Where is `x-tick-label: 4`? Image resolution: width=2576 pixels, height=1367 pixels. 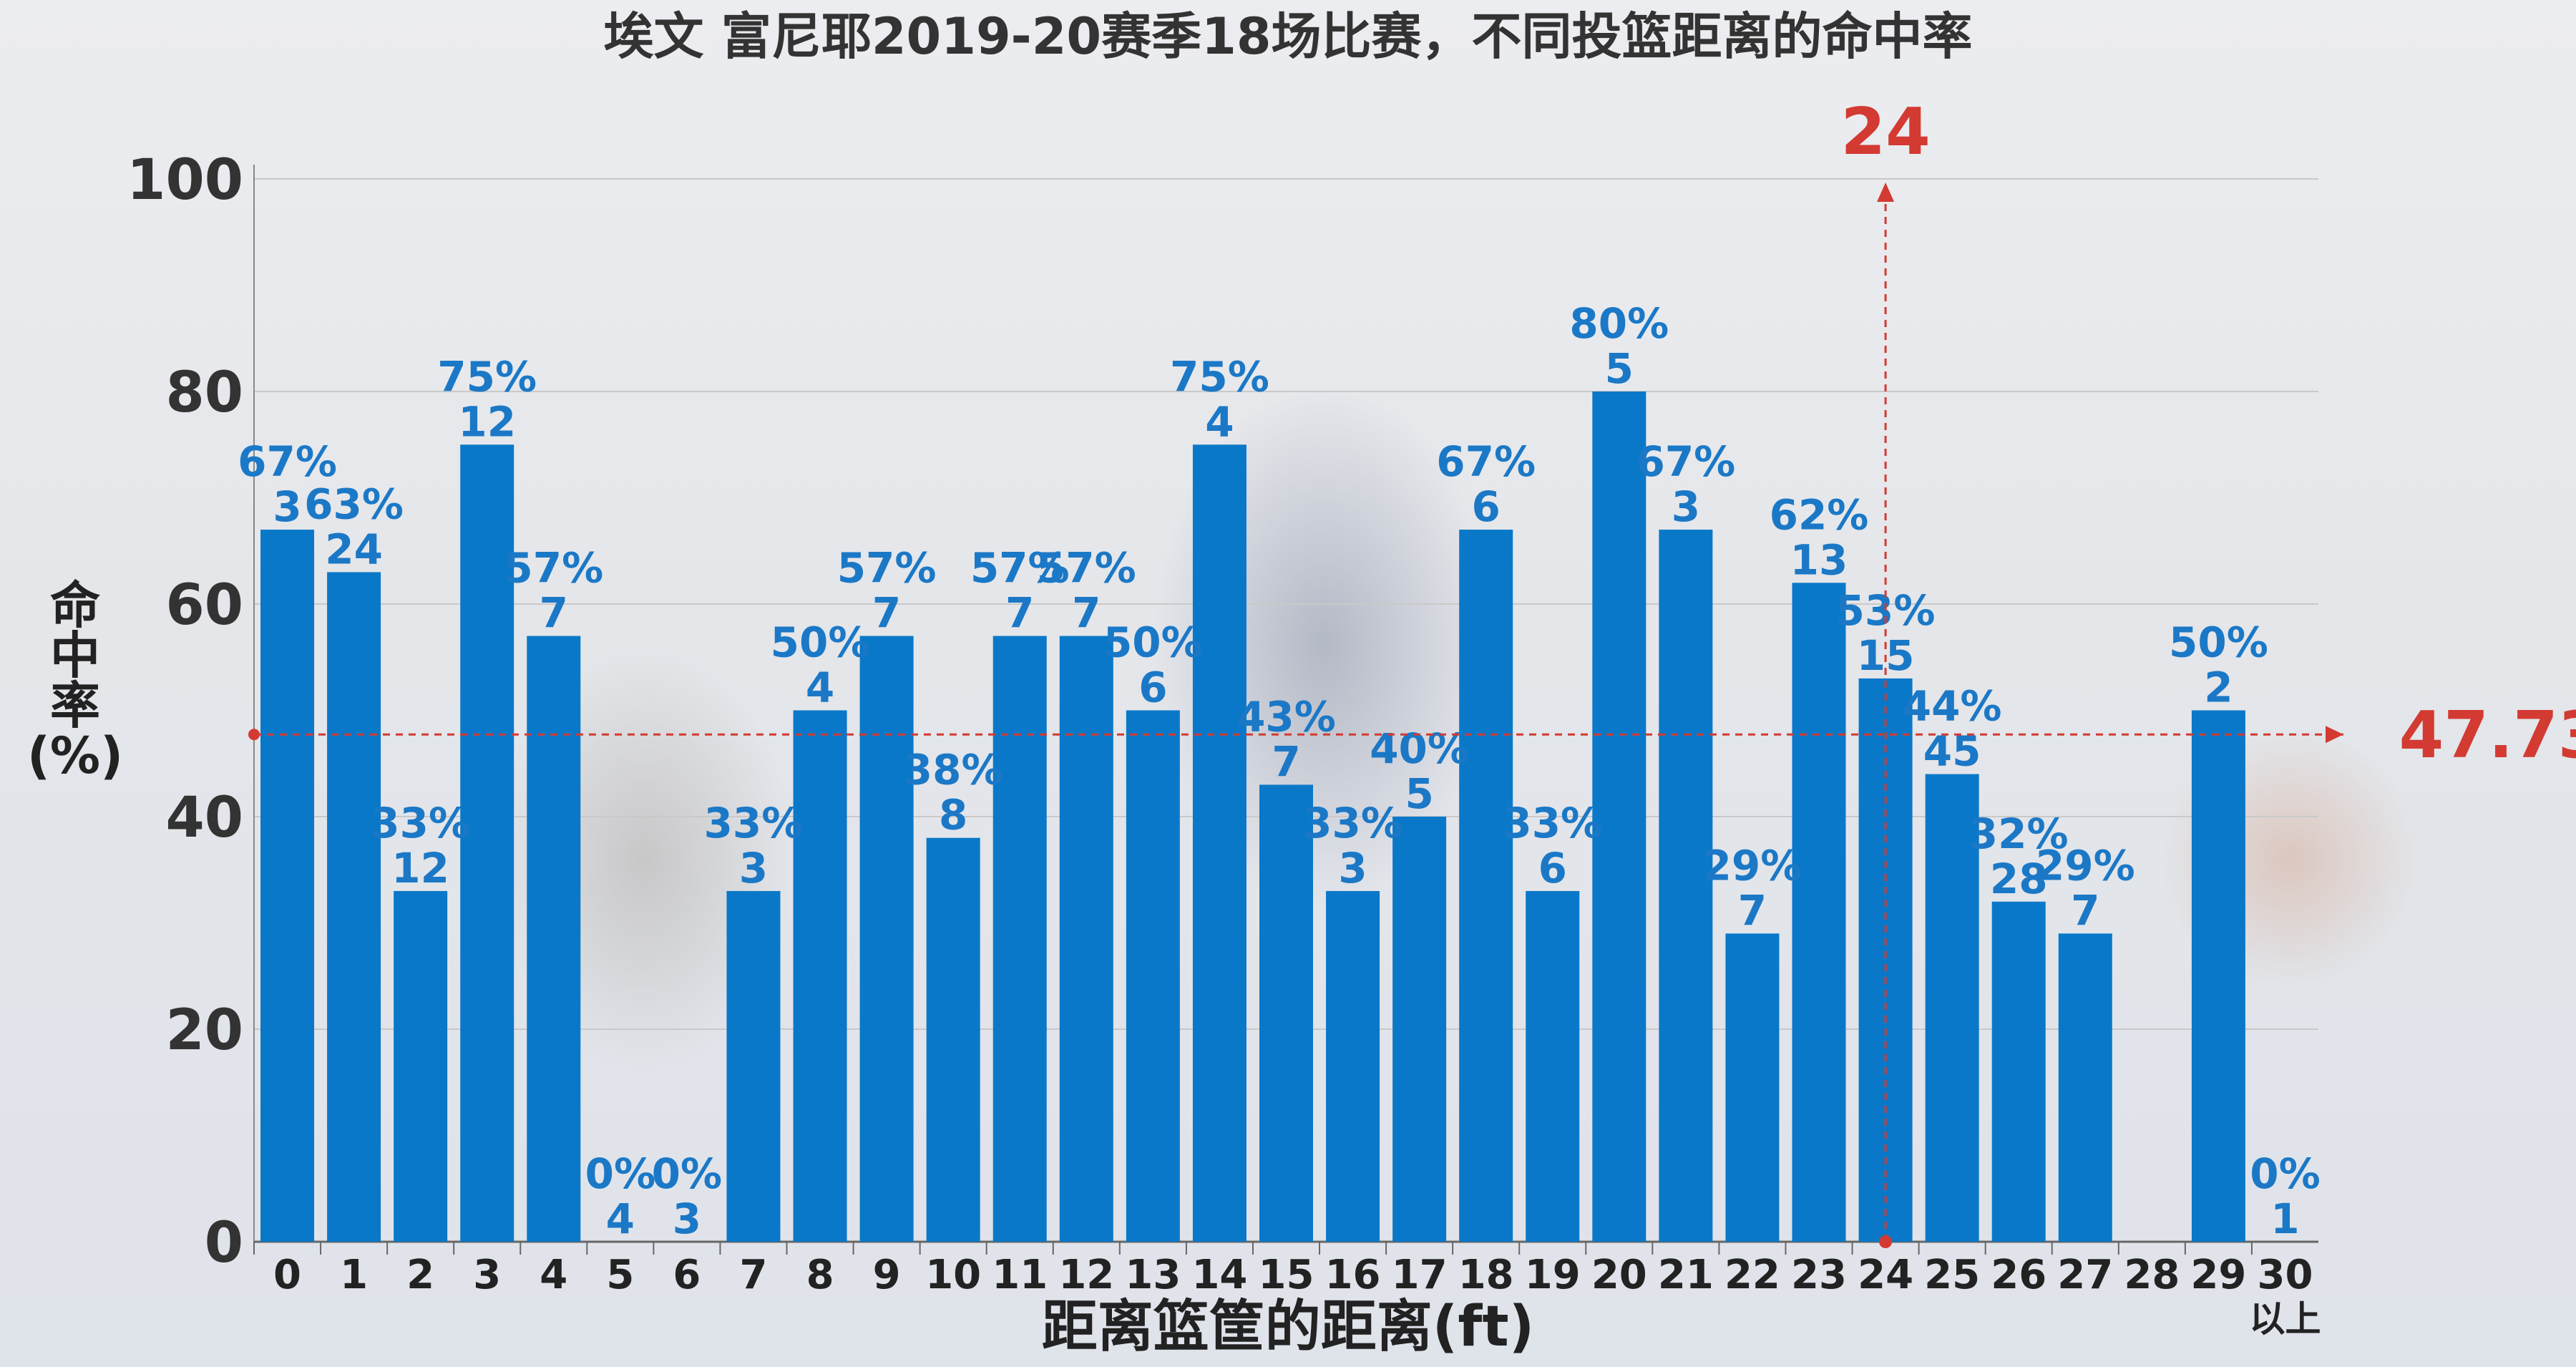
x-tick-label: 4 is located at coordinates (553, 1275).